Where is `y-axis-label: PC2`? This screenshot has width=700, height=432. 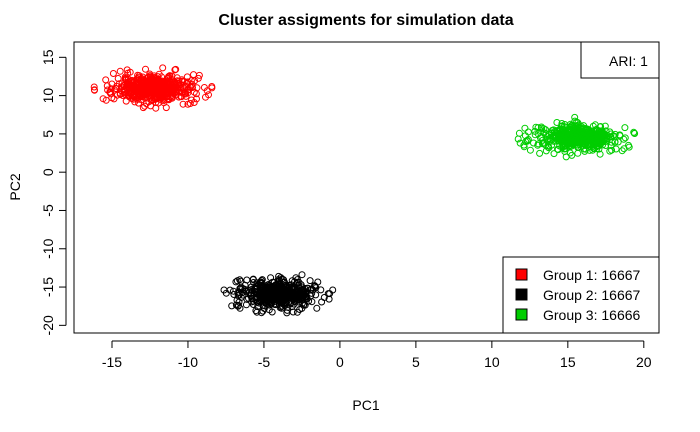 y-axis-label: PC2 is located at coordinates (15, 186).